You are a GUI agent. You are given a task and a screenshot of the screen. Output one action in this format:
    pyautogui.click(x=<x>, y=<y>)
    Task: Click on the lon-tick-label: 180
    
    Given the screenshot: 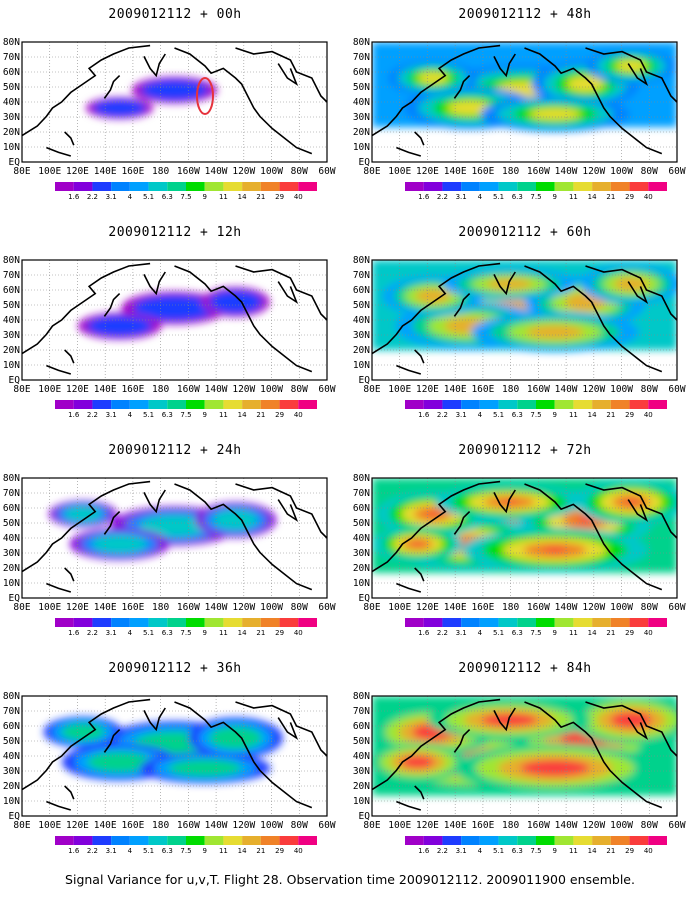 What is the action you would take?
    pyautogui.click(x=160, y=389)
    